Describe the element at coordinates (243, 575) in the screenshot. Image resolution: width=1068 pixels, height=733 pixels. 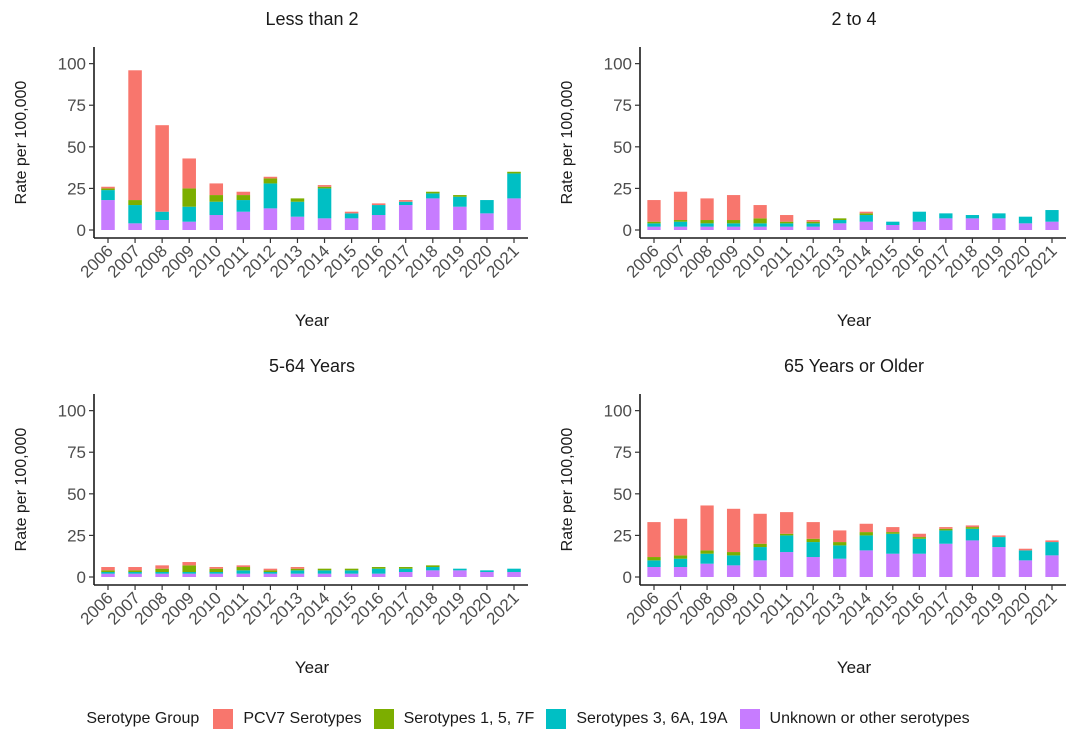
I see `bar-unknown-or-other-serotypes-2011` at that location.